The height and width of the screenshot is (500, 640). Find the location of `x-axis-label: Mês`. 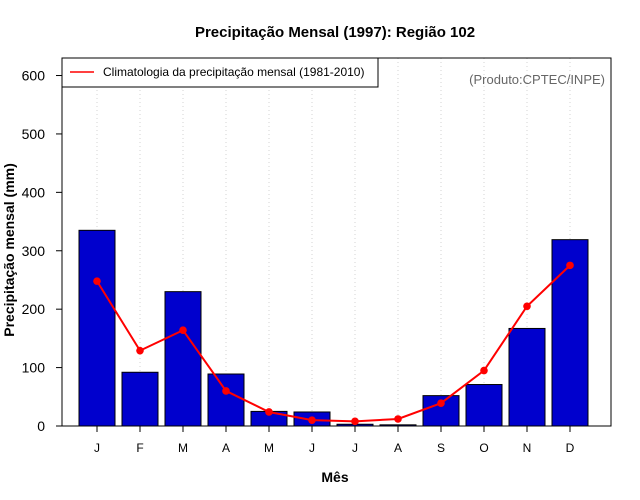

x-axis-label: Mês is located at coordinates (334, 477).